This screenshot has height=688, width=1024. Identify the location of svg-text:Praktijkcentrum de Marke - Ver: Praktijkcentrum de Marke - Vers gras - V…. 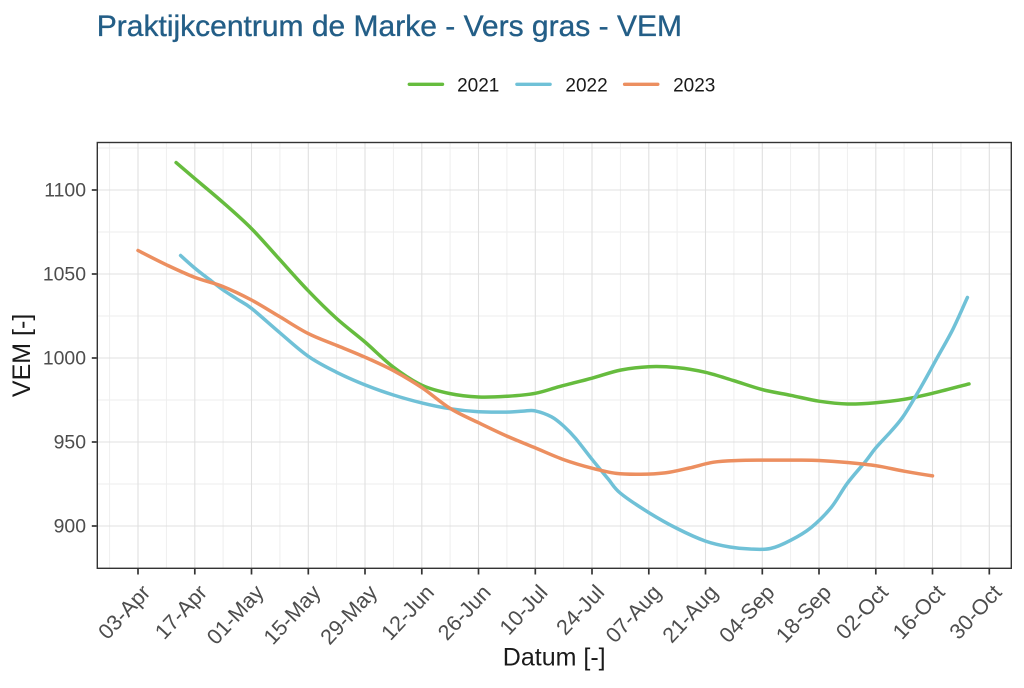
(389, 26).